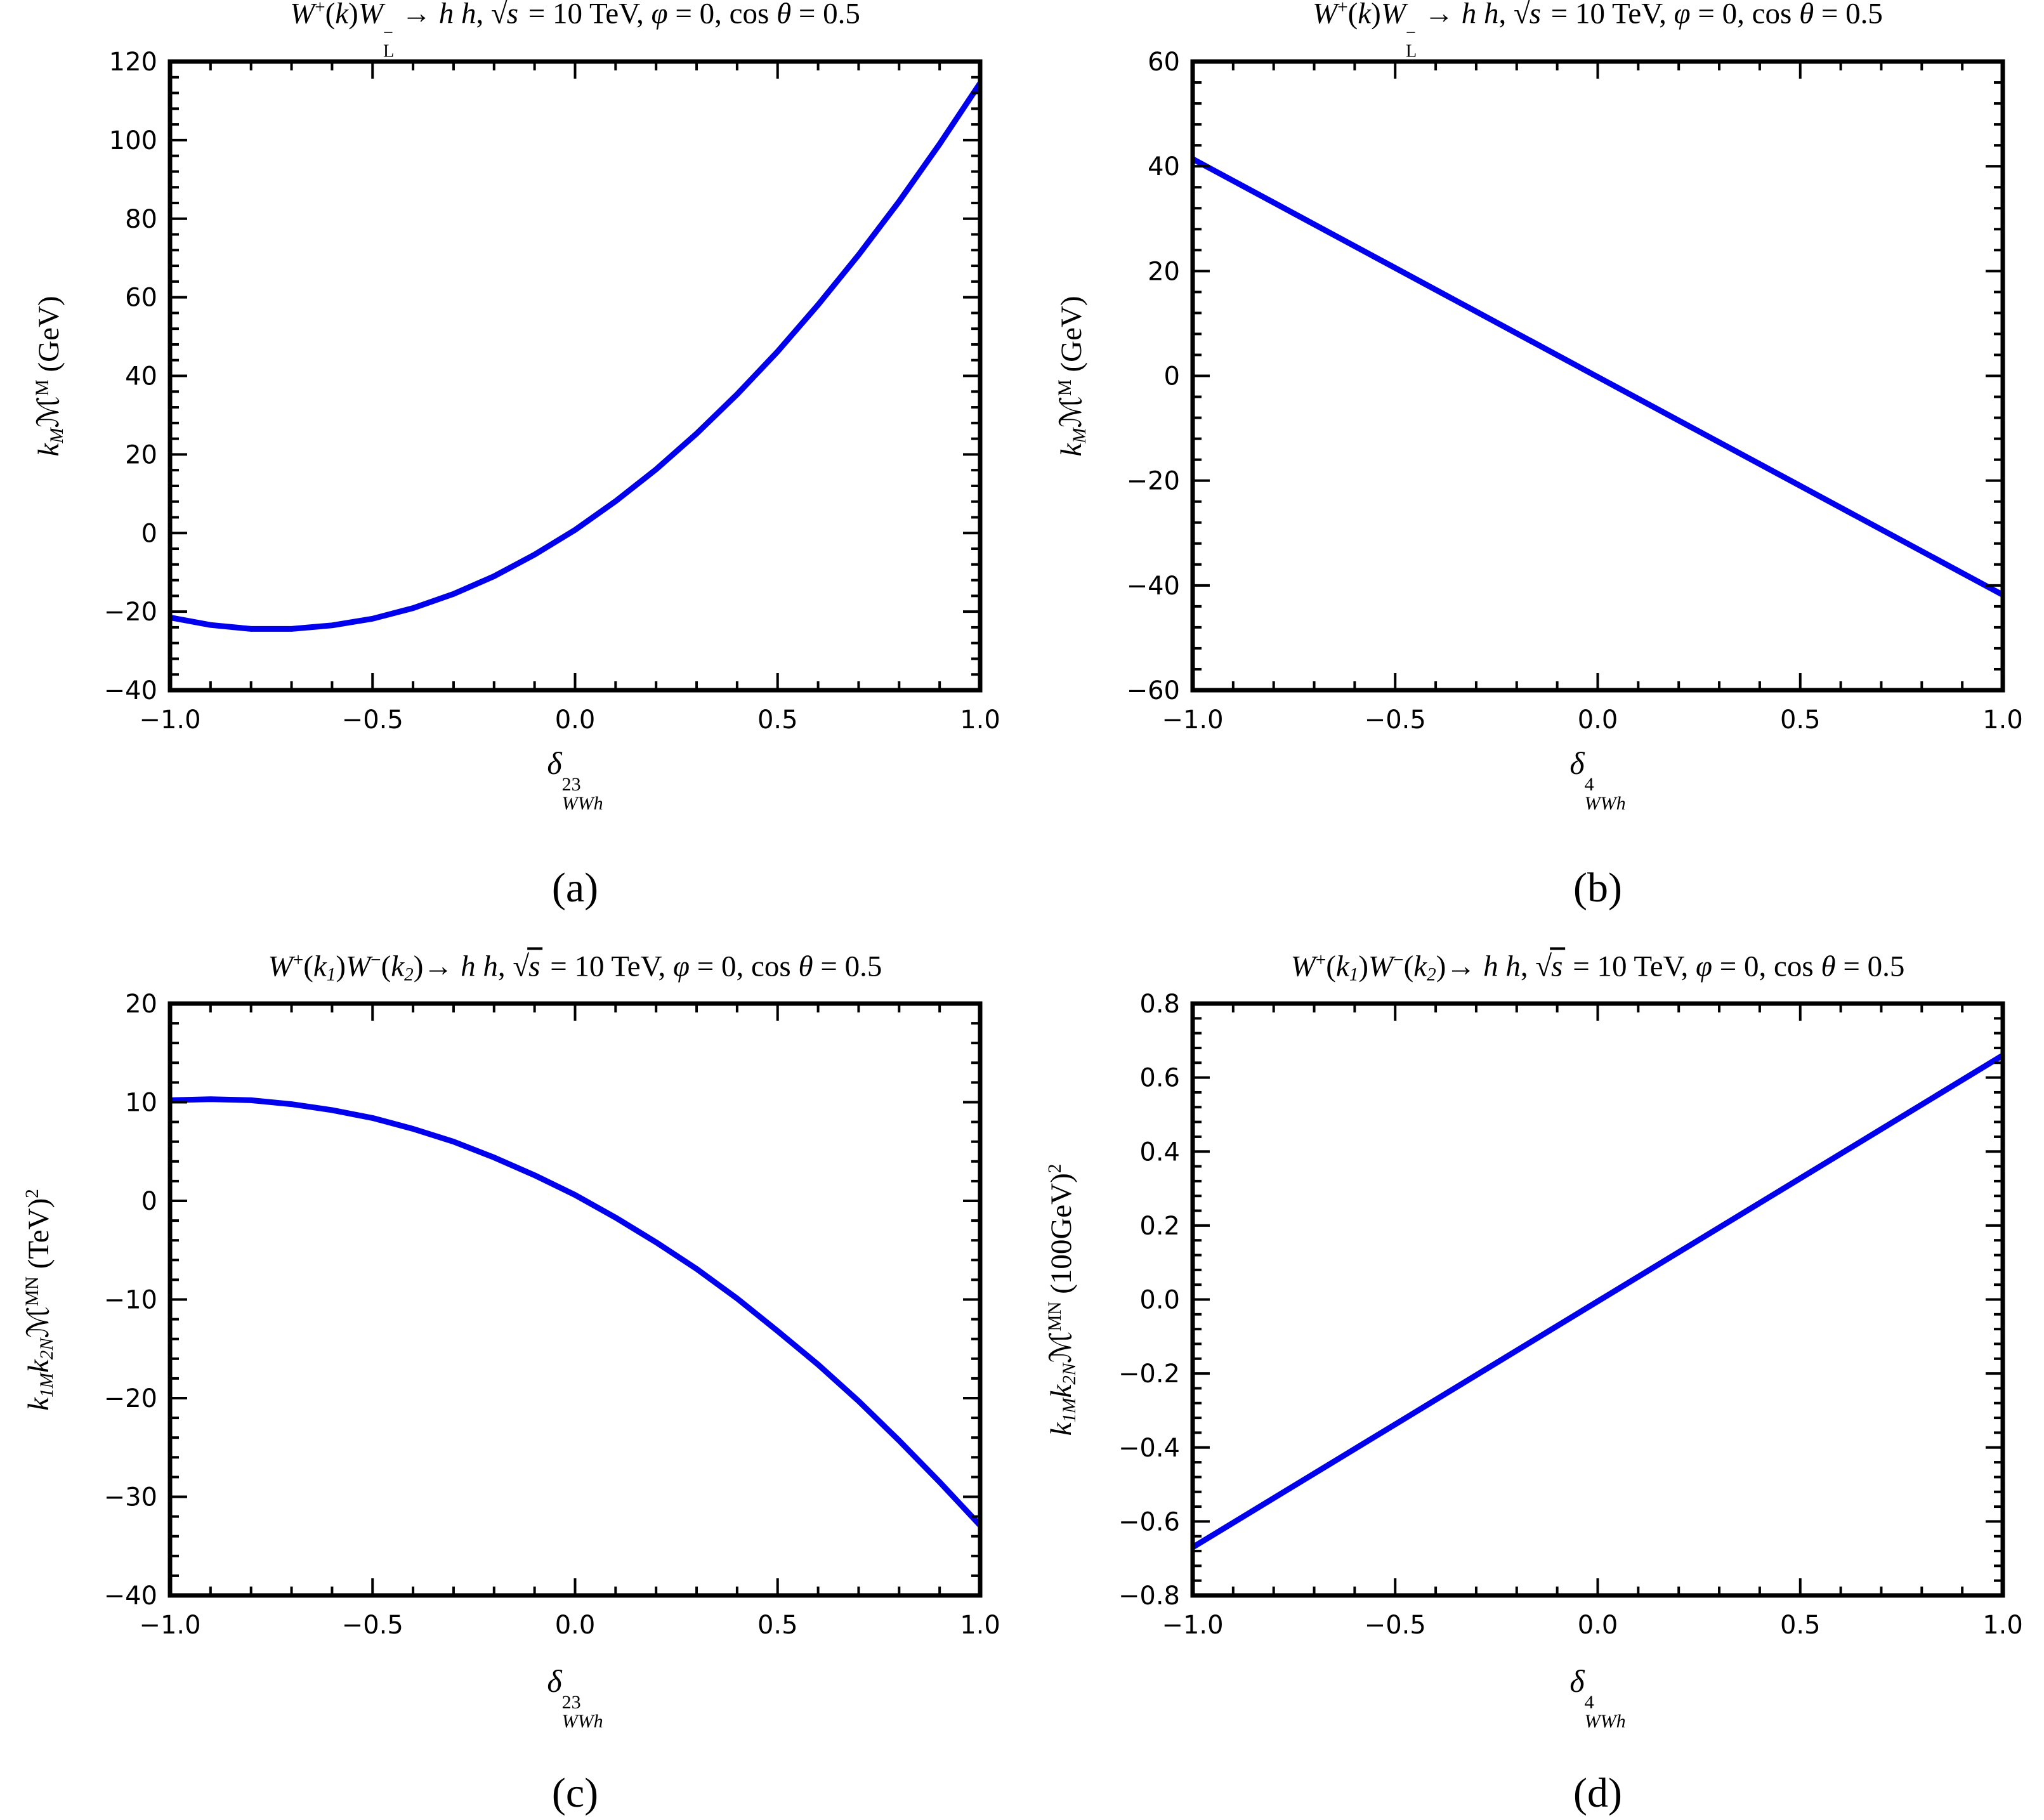 Image resolution: width=2044 pixels, height=1820 pixels. Describe the element at coordinates (1054, 1168) in the screenshot. I see `math-token: 2` at that location.